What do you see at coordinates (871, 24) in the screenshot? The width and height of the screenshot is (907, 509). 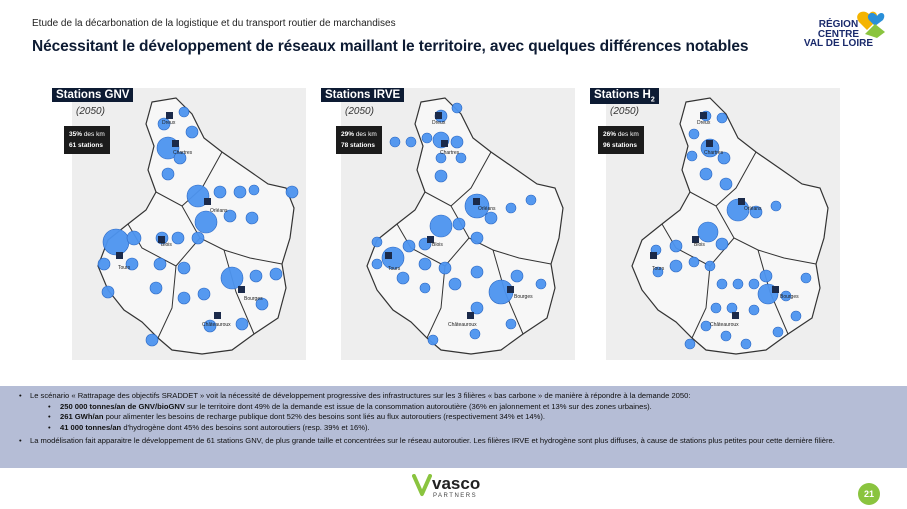 I see `region-logo` at bounding box center [871, 24].